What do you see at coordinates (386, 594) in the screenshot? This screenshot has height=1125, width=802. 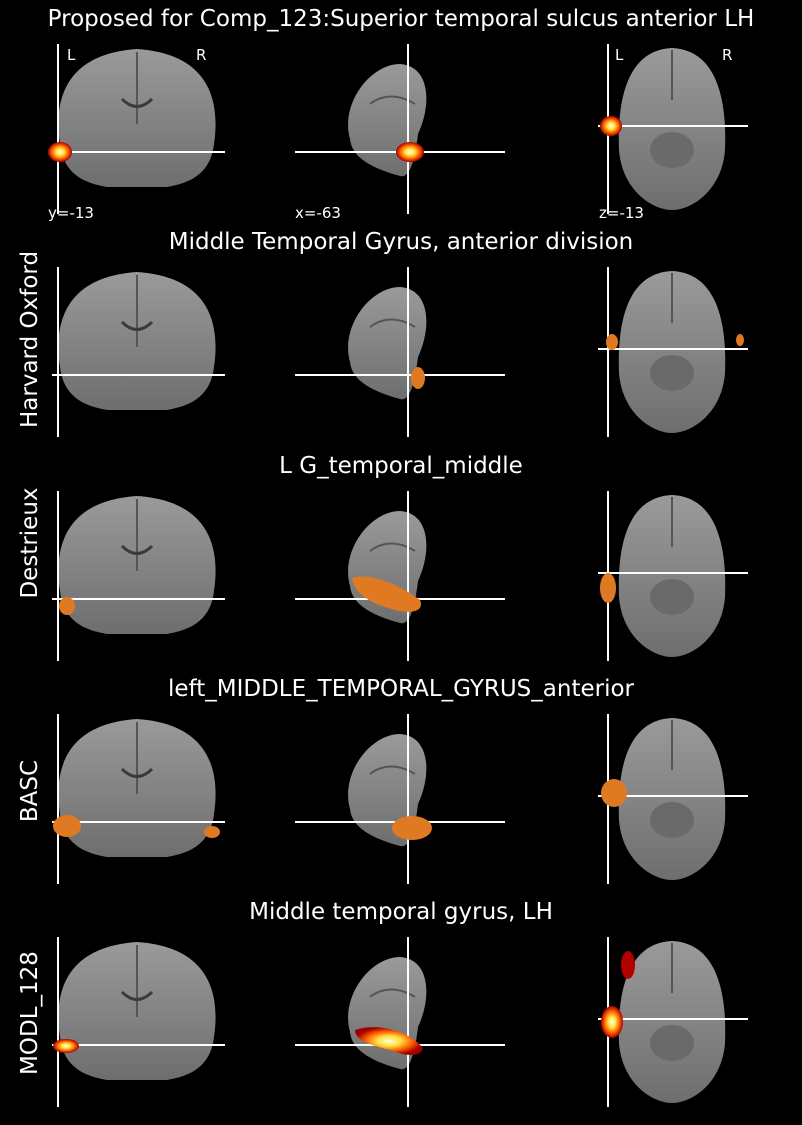 I see `row2-sagittal-region` at bounding box center [386, 594].